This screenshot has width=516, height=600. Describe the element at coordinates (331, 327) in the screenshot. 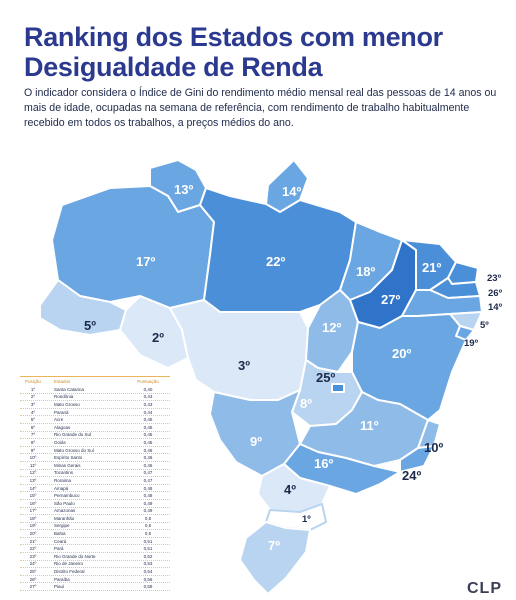

I see `label-to: 12º` at that location.